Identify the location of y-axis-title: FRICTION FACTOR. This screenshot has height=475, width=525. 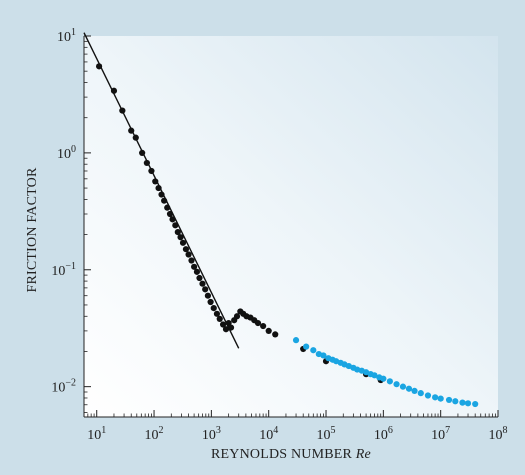
(32, 229).